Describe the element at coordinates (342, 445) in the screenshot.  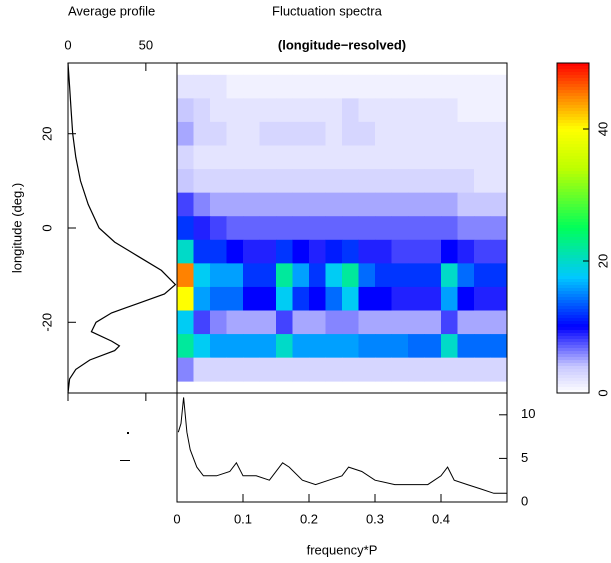
I see `spectrum-line` at that location.